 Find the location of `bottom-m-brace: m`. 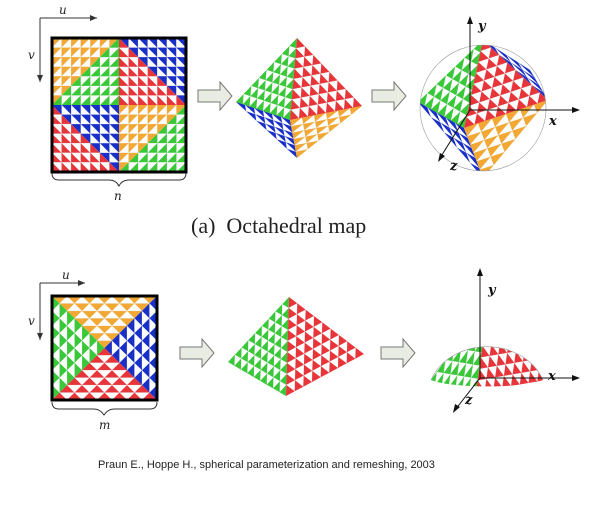

bottom-m-brace: m is located at coordinates (104, 416).